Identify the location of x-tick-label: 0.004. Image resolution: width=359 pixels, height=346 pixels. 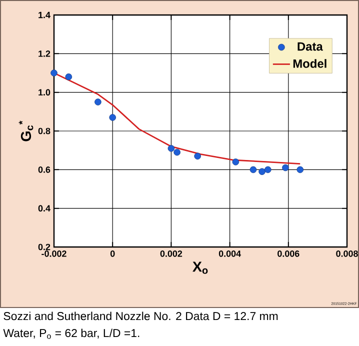
(229, 253).